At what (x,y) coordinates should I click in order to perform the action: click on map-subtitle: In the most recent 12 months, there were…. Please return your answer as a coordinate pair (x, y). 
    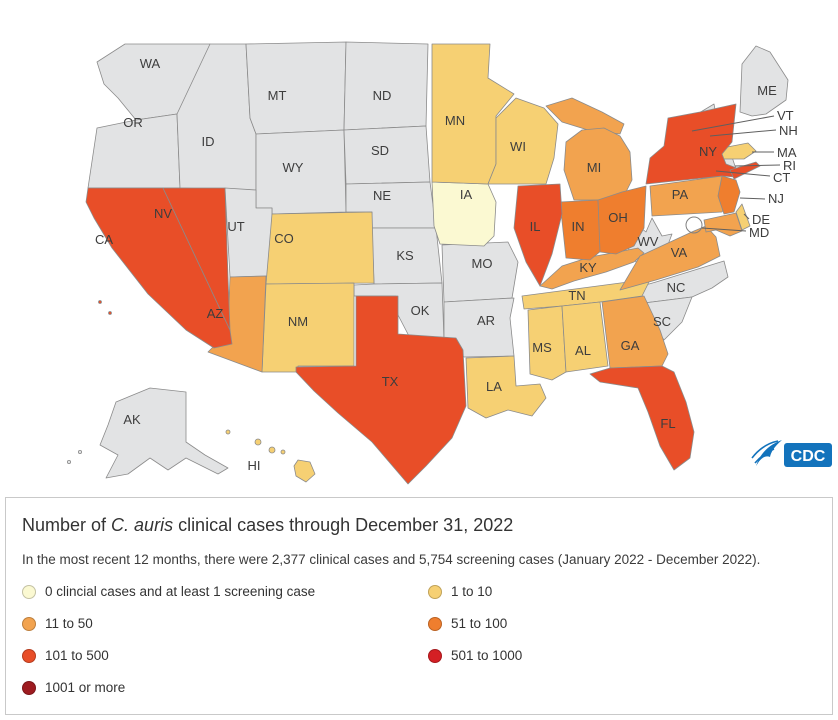
    Looking at the image, I should click on (391, 559).